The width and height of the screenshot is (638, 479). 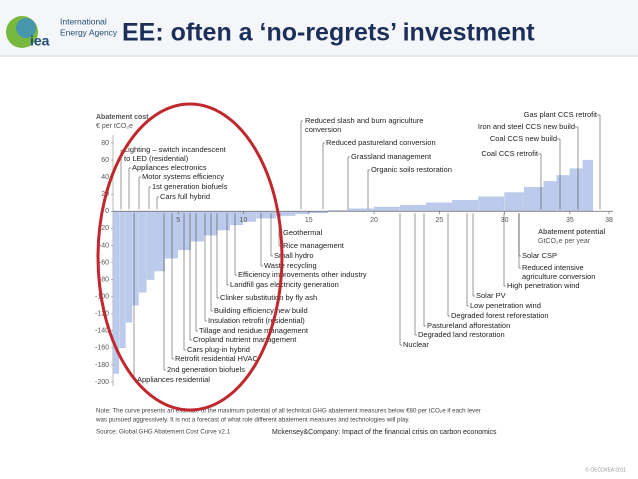 What do you see at coordinates (107, 211) in the screenshot?
I see `y-tick-label: 0` at bounding box center [107, 211].